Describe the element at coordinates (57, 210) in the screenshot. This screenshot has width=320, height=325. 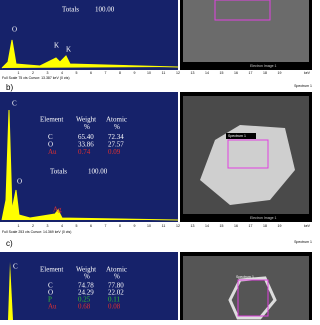
I see `peak-label: Ag` at that location.